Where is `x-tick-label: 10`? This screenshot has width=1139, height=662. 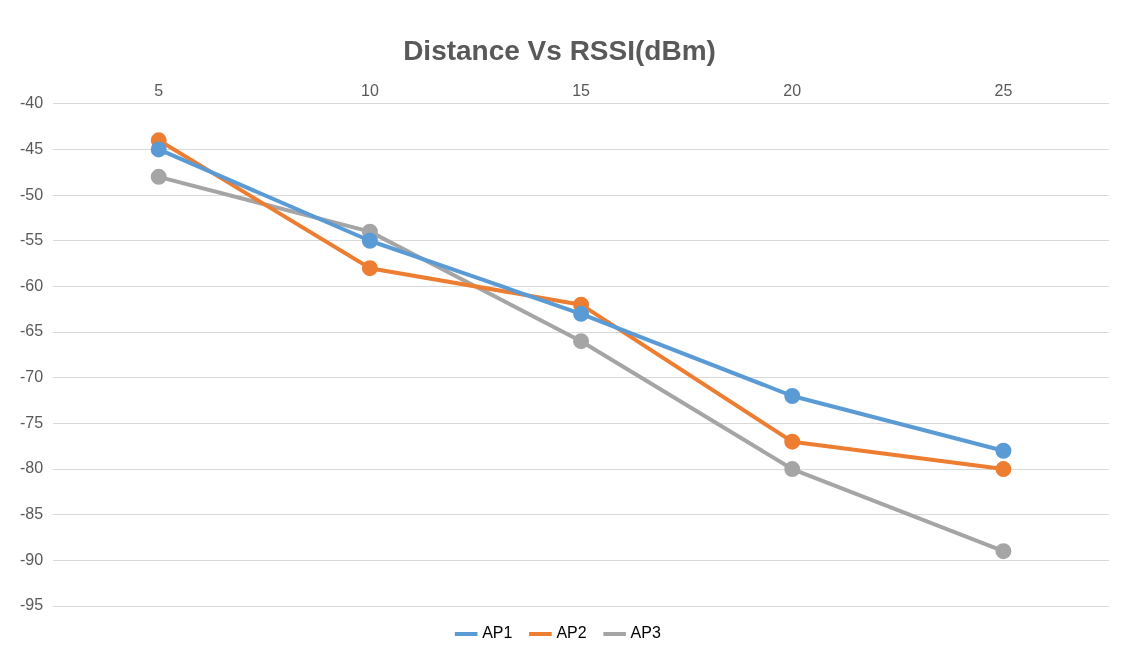
x-tick-label: 10 is located at coordinates (369, 90).